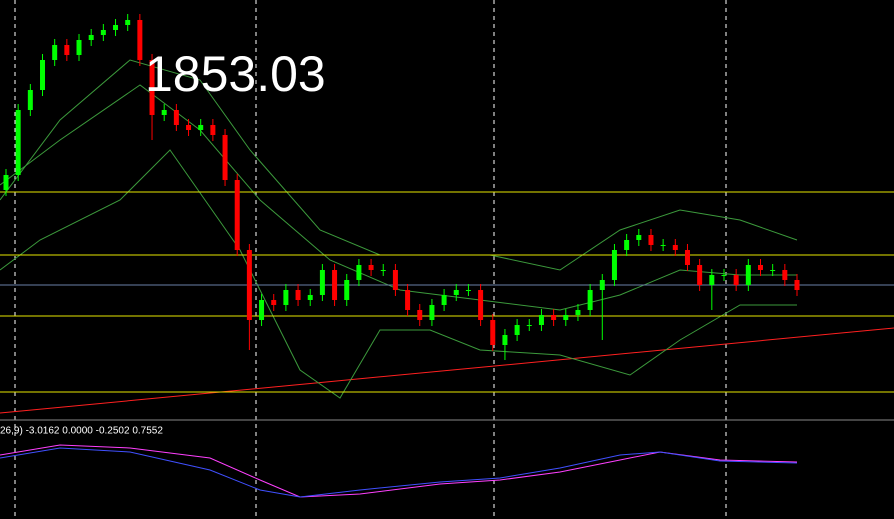  What do you see at coordinates (81, 431) in the screenshot?
I see `indicator-label: 26,9) -3.0162 0.0000 -0.2502 0.7552` at bounding box center [81, 431].